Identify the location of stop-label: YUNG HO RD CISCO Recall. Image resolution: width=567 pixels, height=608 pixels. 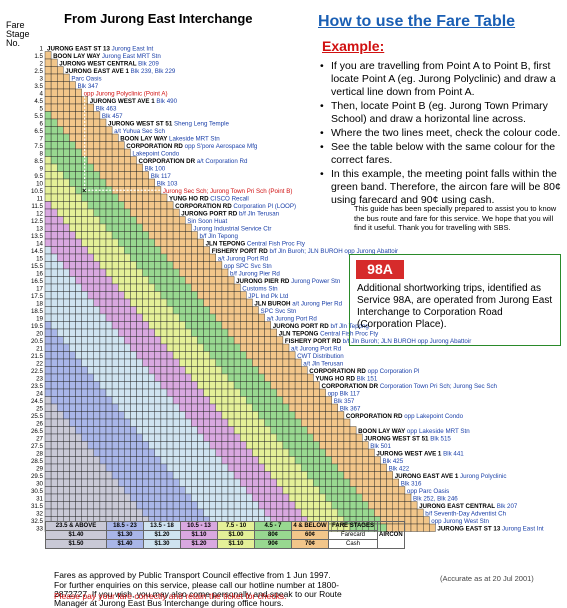
(209, 199).